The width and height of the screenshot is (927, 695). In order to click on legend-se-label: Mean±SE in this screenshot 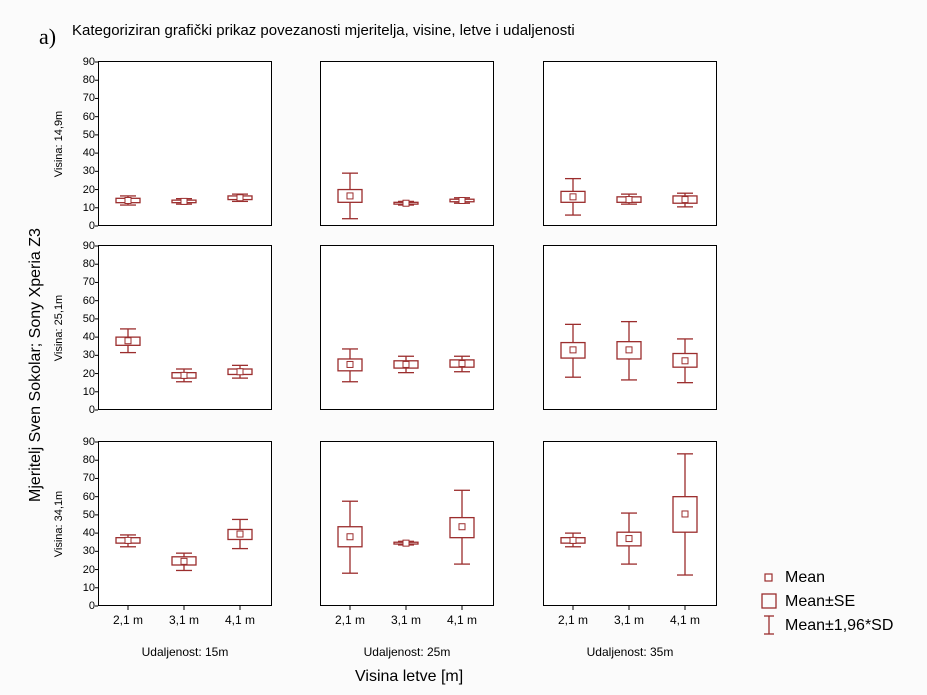, I will do `click(820, 601)`.